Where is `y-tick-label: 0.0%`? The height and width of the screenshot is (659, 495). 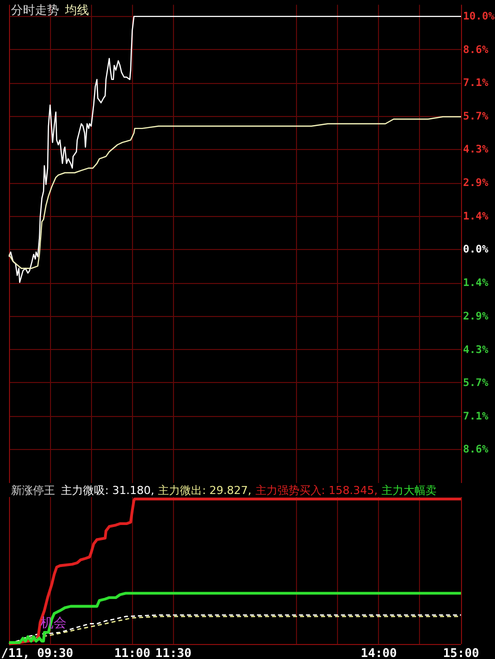 y-tick-label: 0.0% is located at coordinates (475, 250).